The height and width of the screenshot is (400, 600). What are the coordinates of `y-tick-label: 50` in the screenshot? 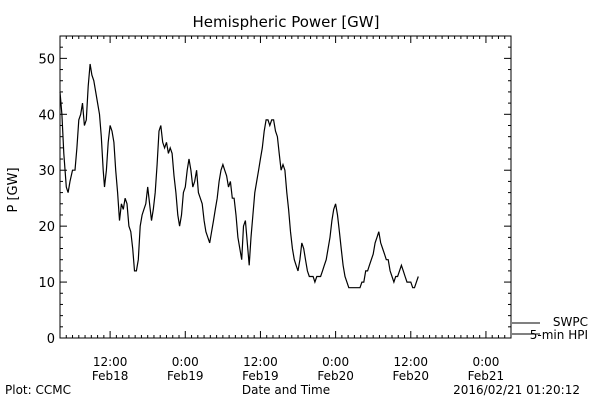 It's located at (46, 59).